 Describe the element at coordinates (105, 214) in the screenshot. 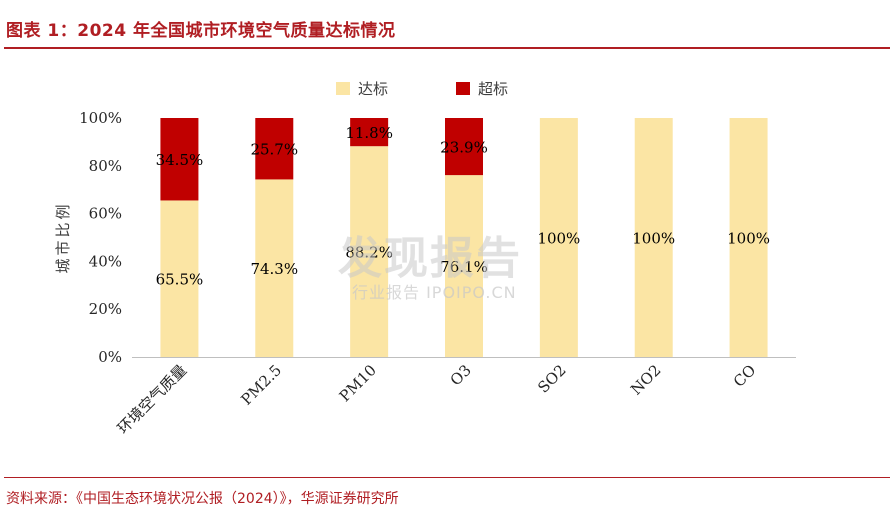

I see `y-tick-label: 60%` at that location.